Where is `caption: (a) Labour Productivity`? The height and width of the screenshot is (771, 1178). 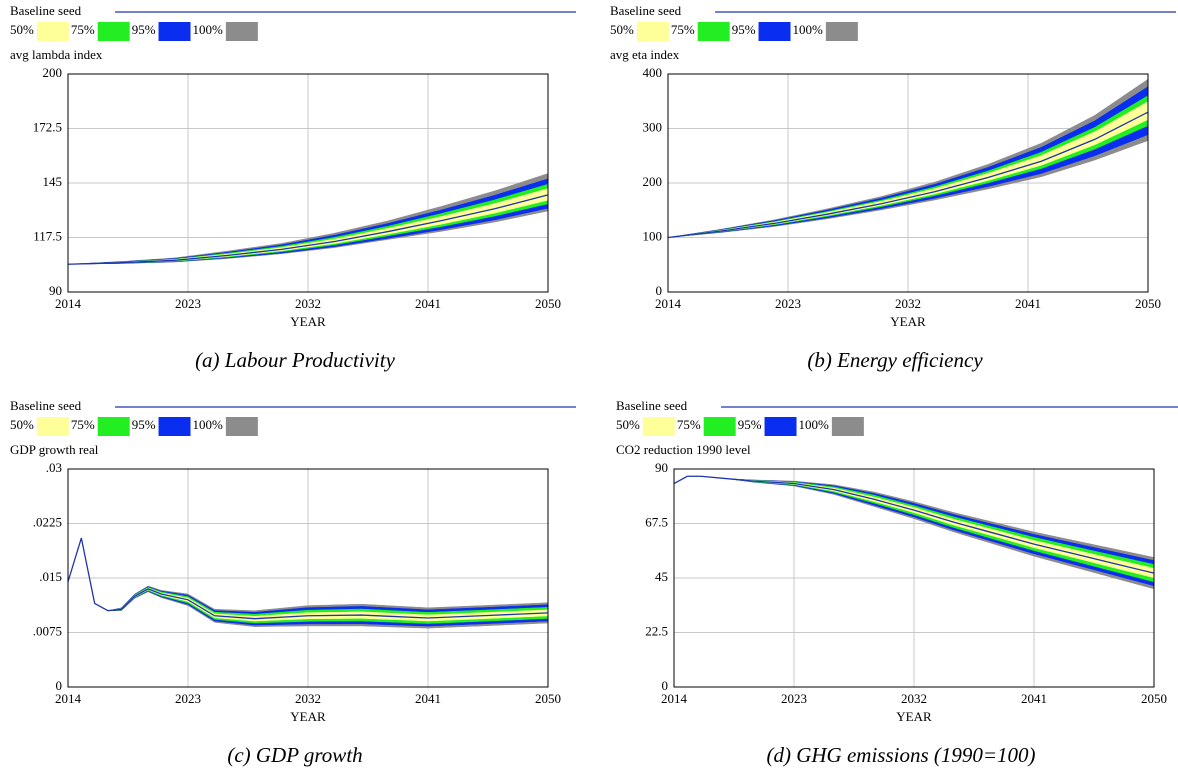 caption: (a) Labour Productivity is located at coordinates (295, 360).